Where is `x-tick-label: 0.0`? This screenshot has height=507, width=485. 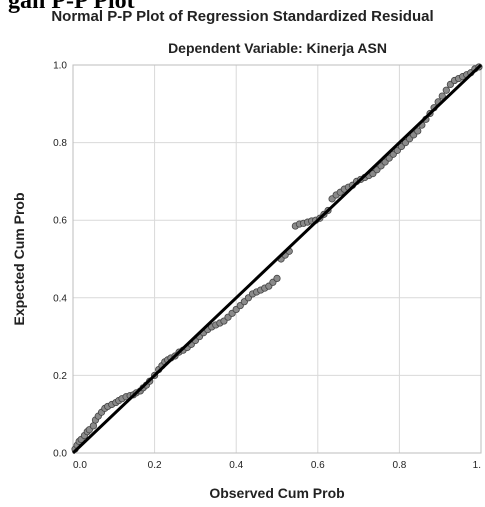
x-tick-label: 0.0 is located at coordinates (80, 465).